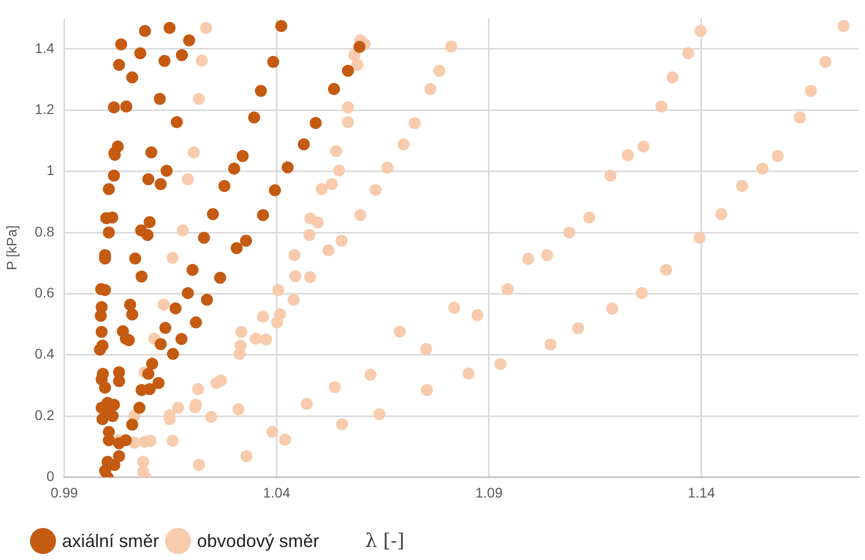 The width and height of the screenshot is (865, 560). What do you see at coordinates (276, 492) in the screenshot?
I see `x-tick-label: 1.04` at bounding box center [276, 492].